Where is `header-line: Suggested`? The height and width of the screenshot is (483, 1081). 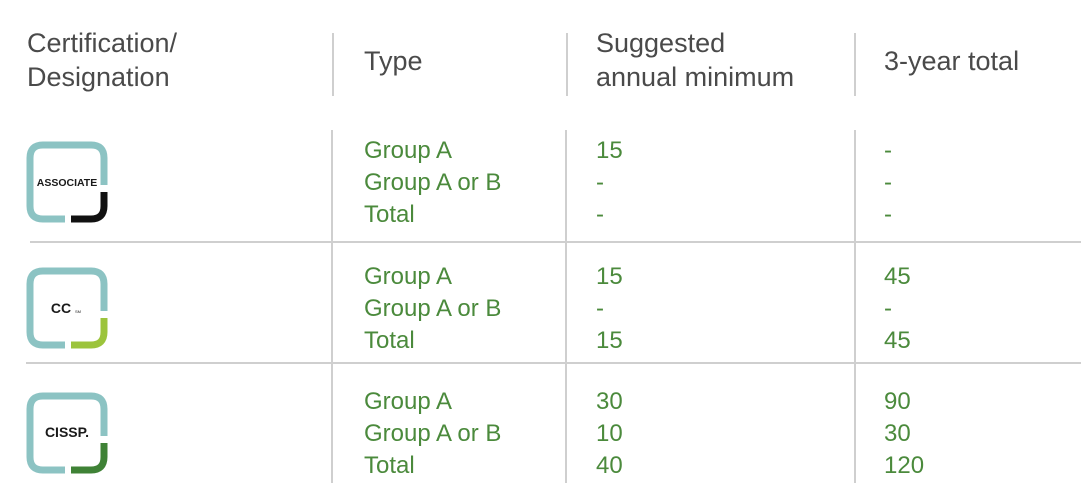
header-line: Suggested is located at coordinates (661, 43).